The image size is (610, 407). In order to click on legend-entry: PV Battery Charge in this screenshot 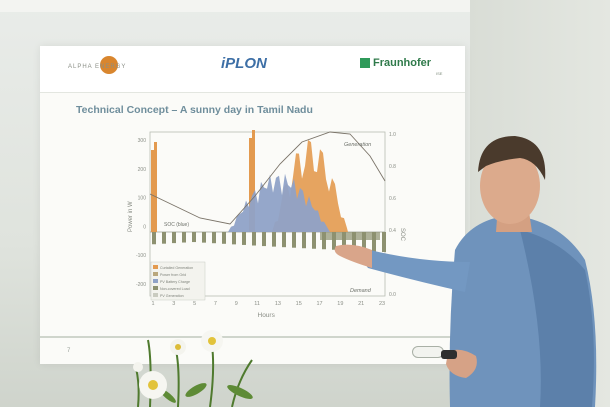, I will do `click(175, 282)`.